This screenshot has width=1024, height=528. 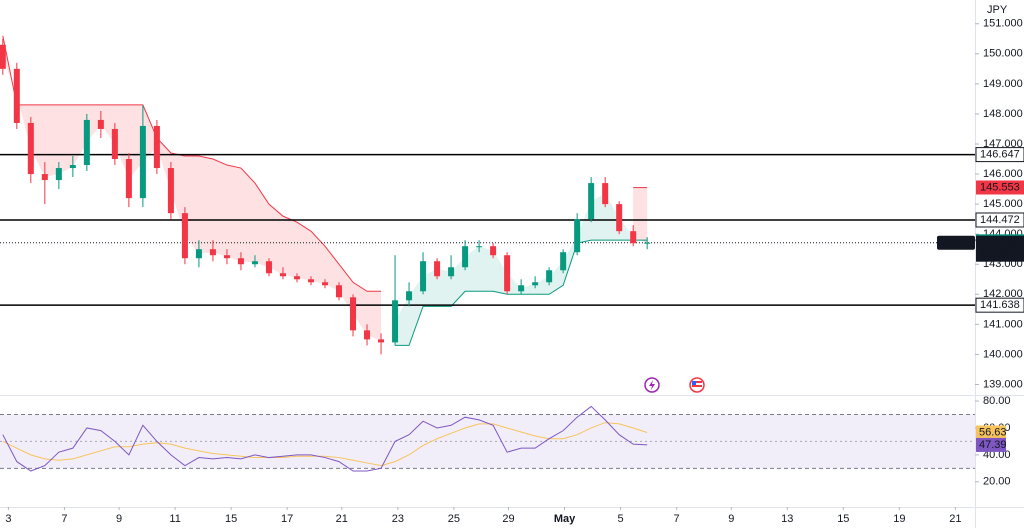 What do you see at coordinates (287, 519) in the screenshot?
I see `x-tick-label: 17` at bounding box center [287, 519].